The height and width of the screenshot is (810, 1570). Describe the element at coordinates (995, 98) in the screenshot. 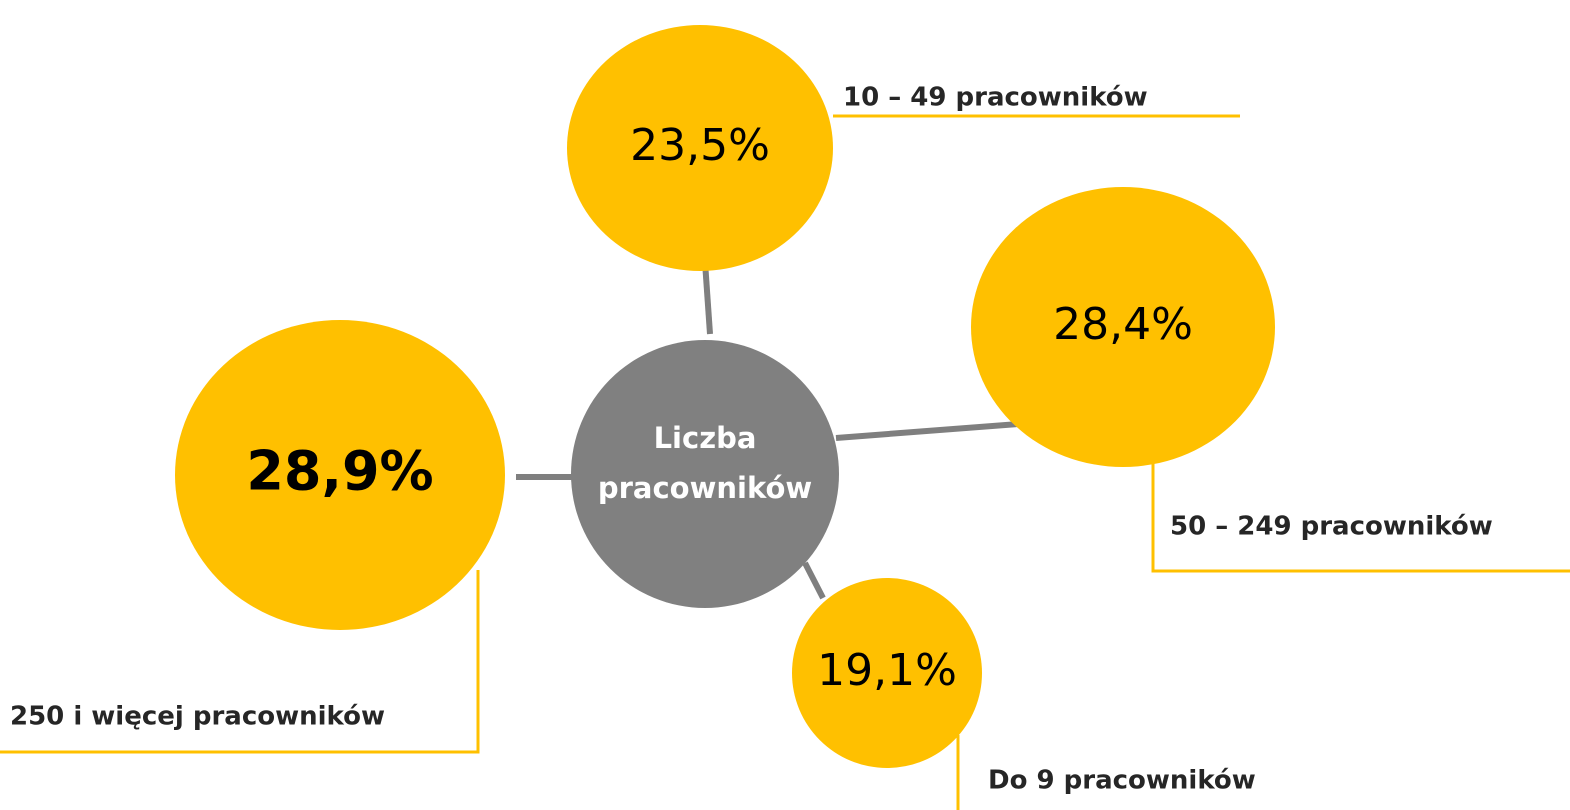

I see `node-label: 10 – 49 pracowników` at that location.